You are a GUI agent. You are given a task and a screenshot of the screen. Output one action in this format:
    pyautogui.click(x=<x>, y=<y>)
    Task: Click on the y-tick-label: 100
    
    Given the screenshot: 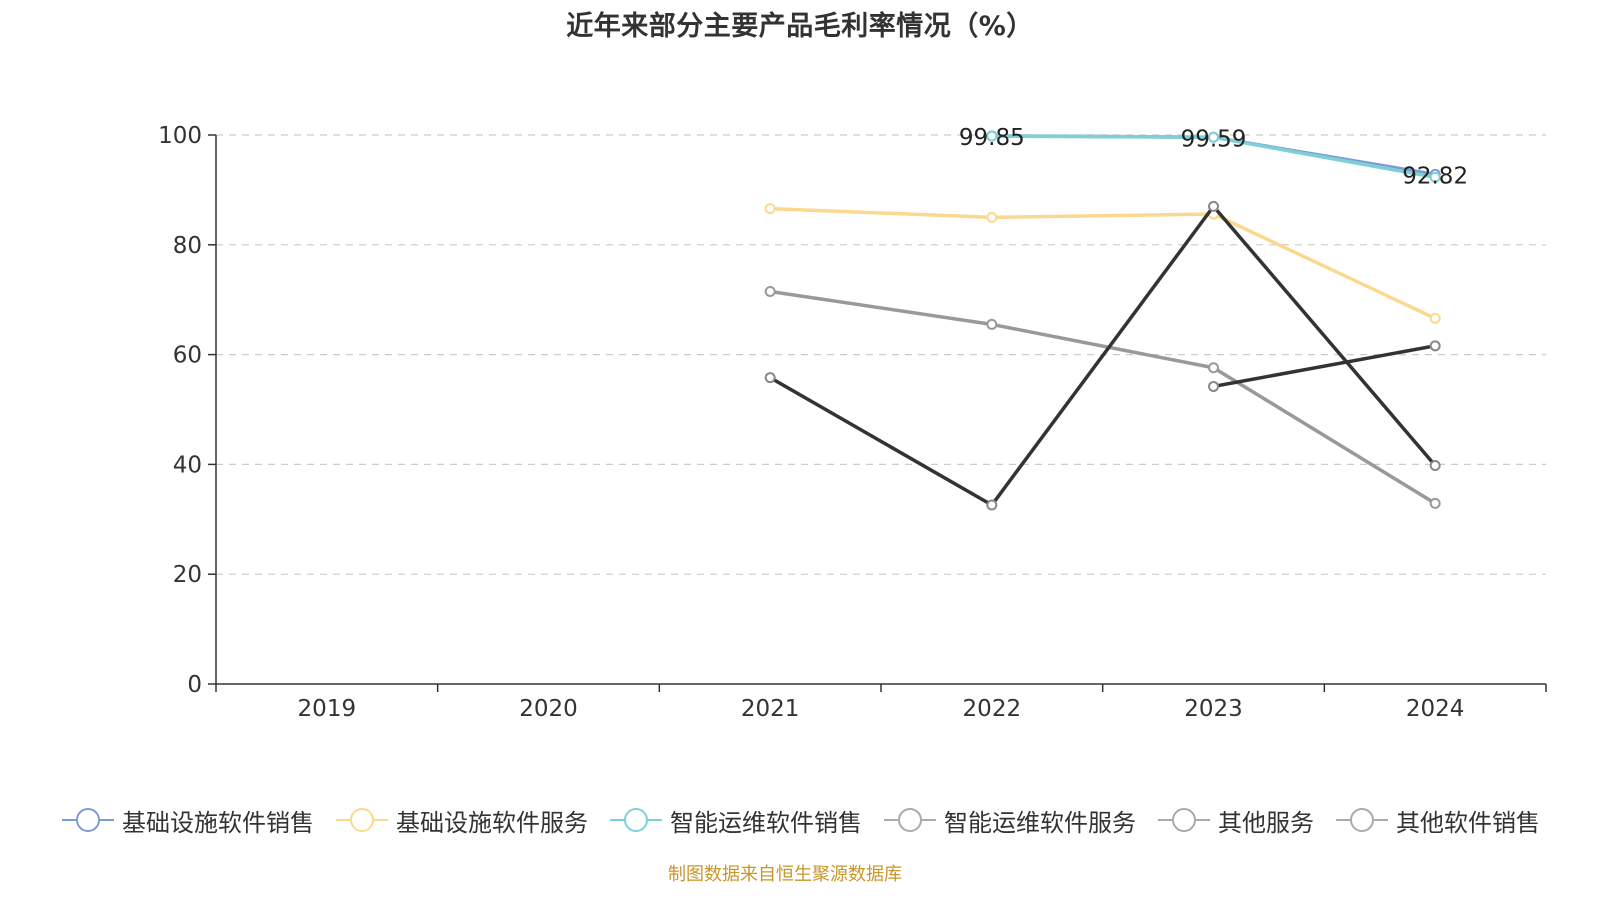 What is the action you would take?
    pyautogui.click(x=180, y=136)
    